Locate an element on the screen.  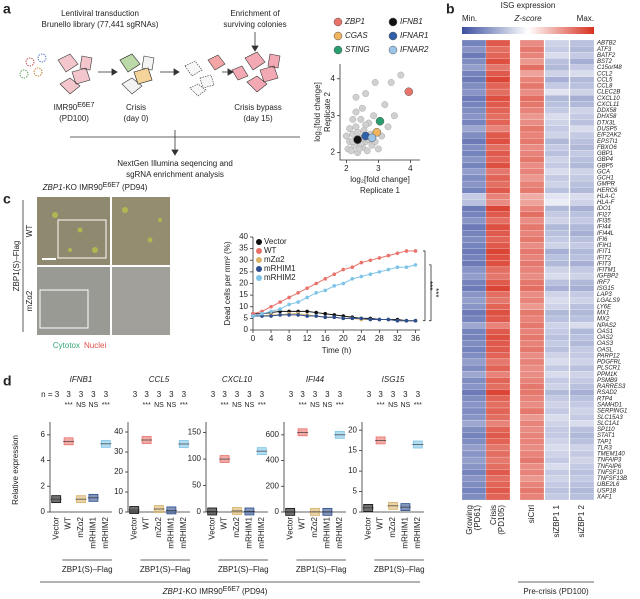
gene-label: DHX58 is located at coordinates (607, 117).